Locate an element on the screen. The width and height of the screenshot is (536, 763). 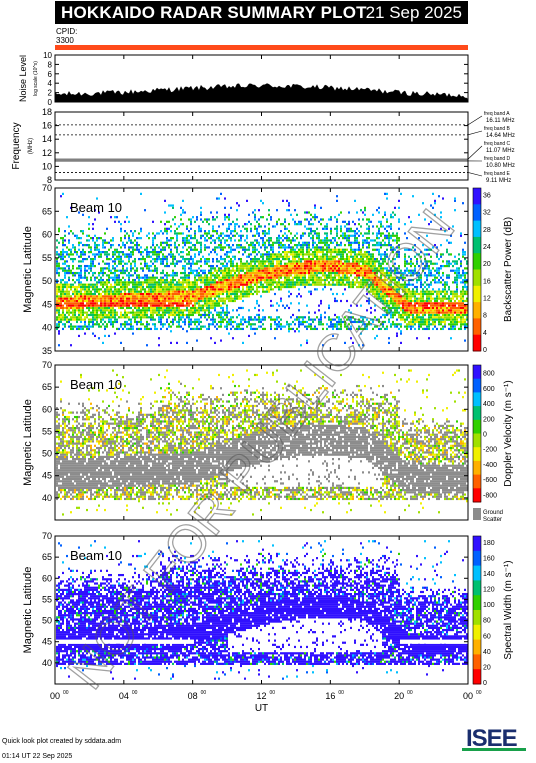
y-tick-label: 8 is located at coordinates (50, 64).